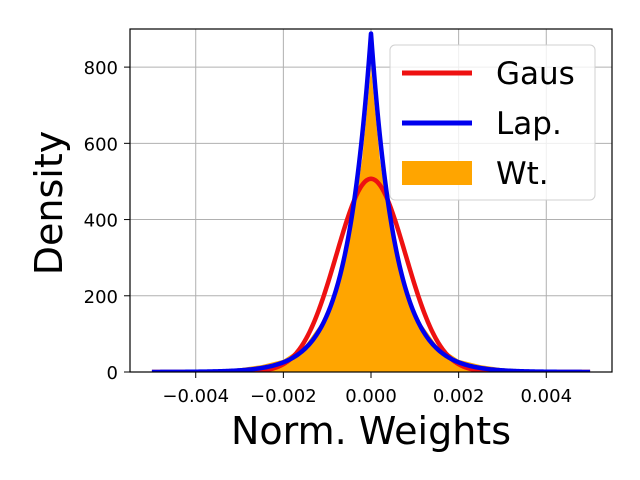 The height and width of the screenshot is (480, 640). I want to click on y-tick-label: 400, so click(101, 221).